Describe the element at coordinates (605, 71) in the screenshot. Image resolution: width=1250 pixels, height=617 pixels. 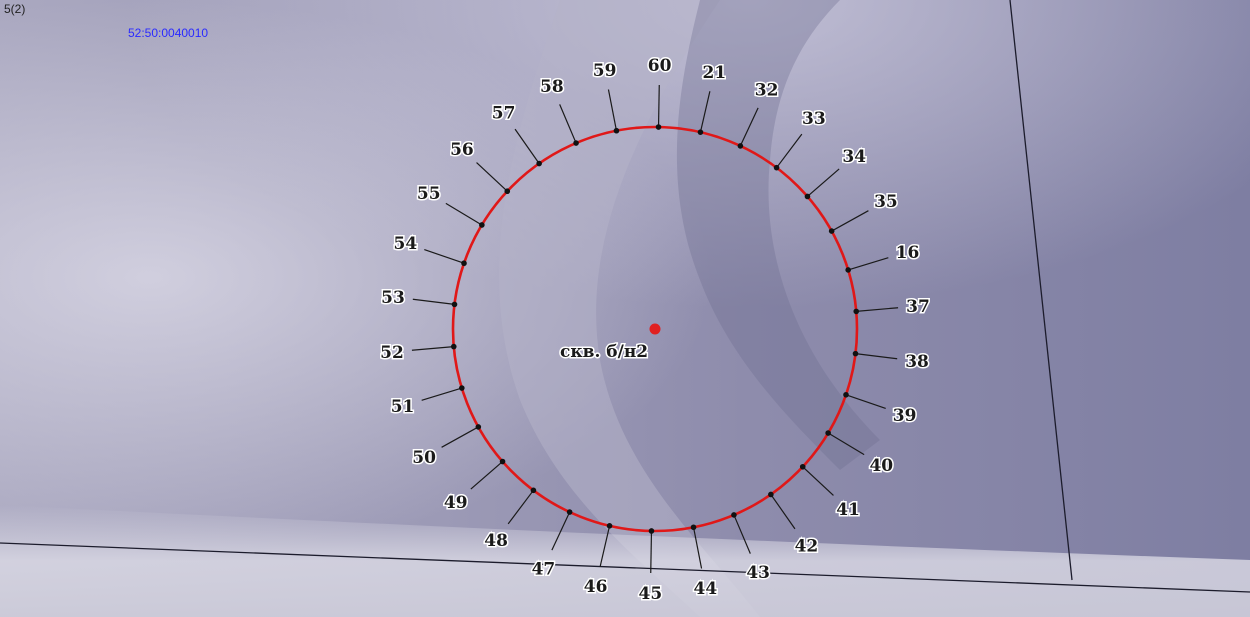
I see `point-label-59: 59` at that location.